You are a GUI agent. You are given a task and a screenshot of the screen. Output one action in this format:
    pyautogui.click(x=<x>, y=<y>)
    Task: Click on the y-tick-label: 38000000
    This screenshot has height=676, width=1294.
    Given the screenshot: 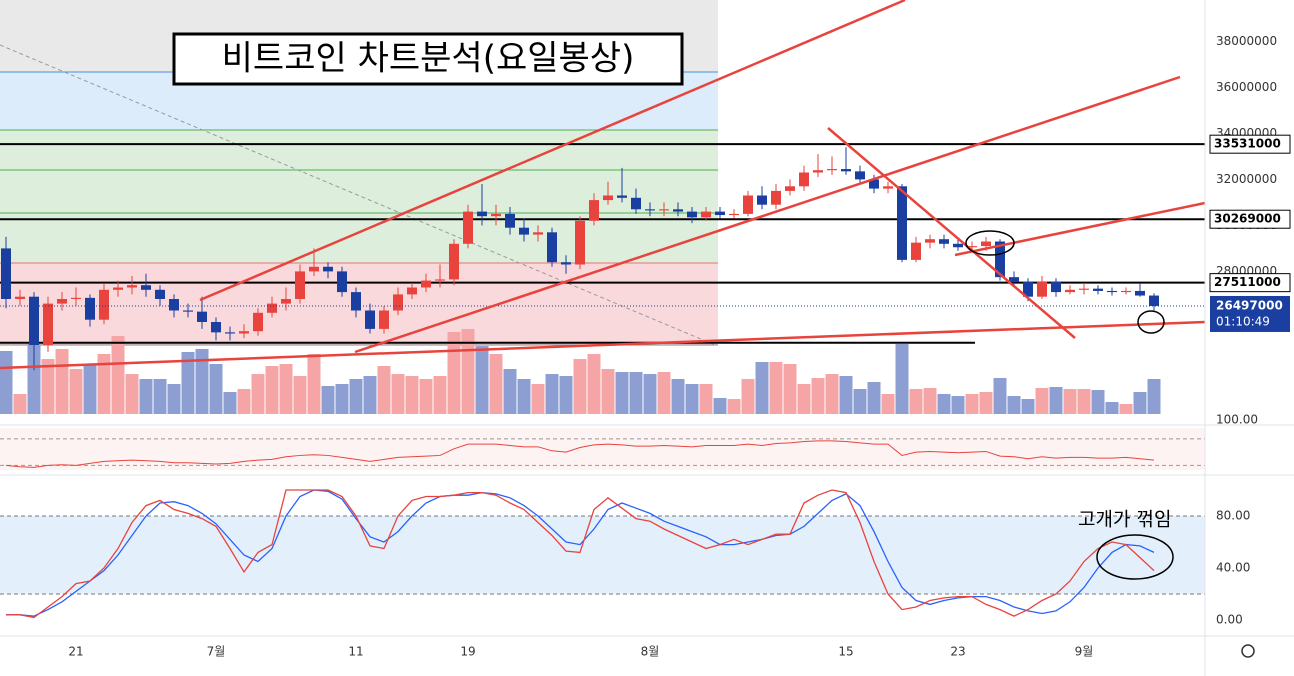 What is the action you would take?
    pyautogui.click(x=1246, y=41)
    